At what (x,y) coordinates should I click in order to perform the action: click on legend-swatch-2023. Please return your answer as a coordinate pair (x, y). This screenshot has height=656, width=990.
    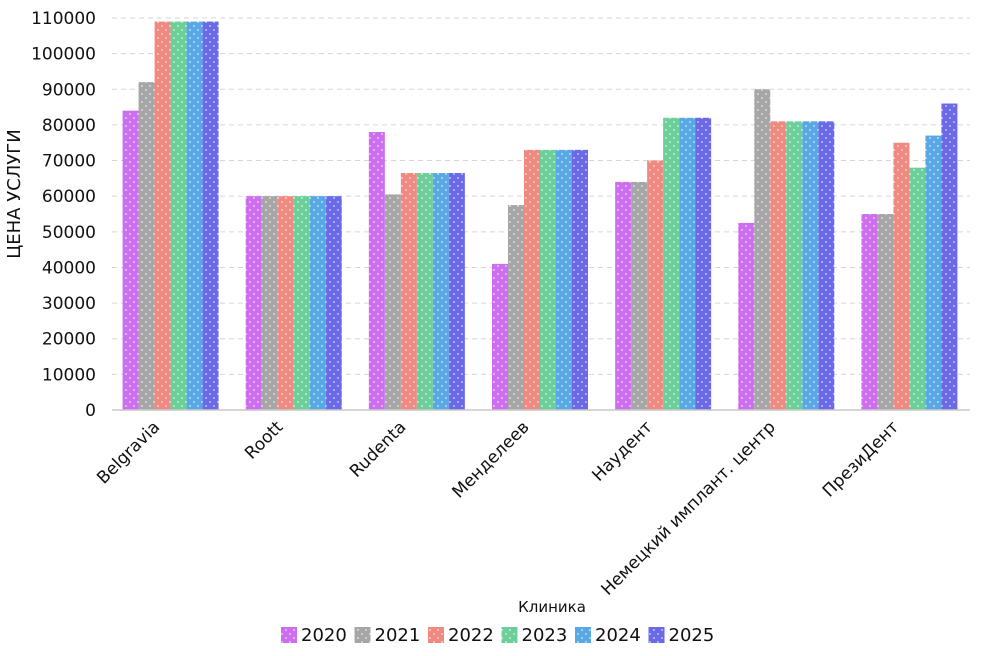
    Looking at the image, I should click on (509, 635).